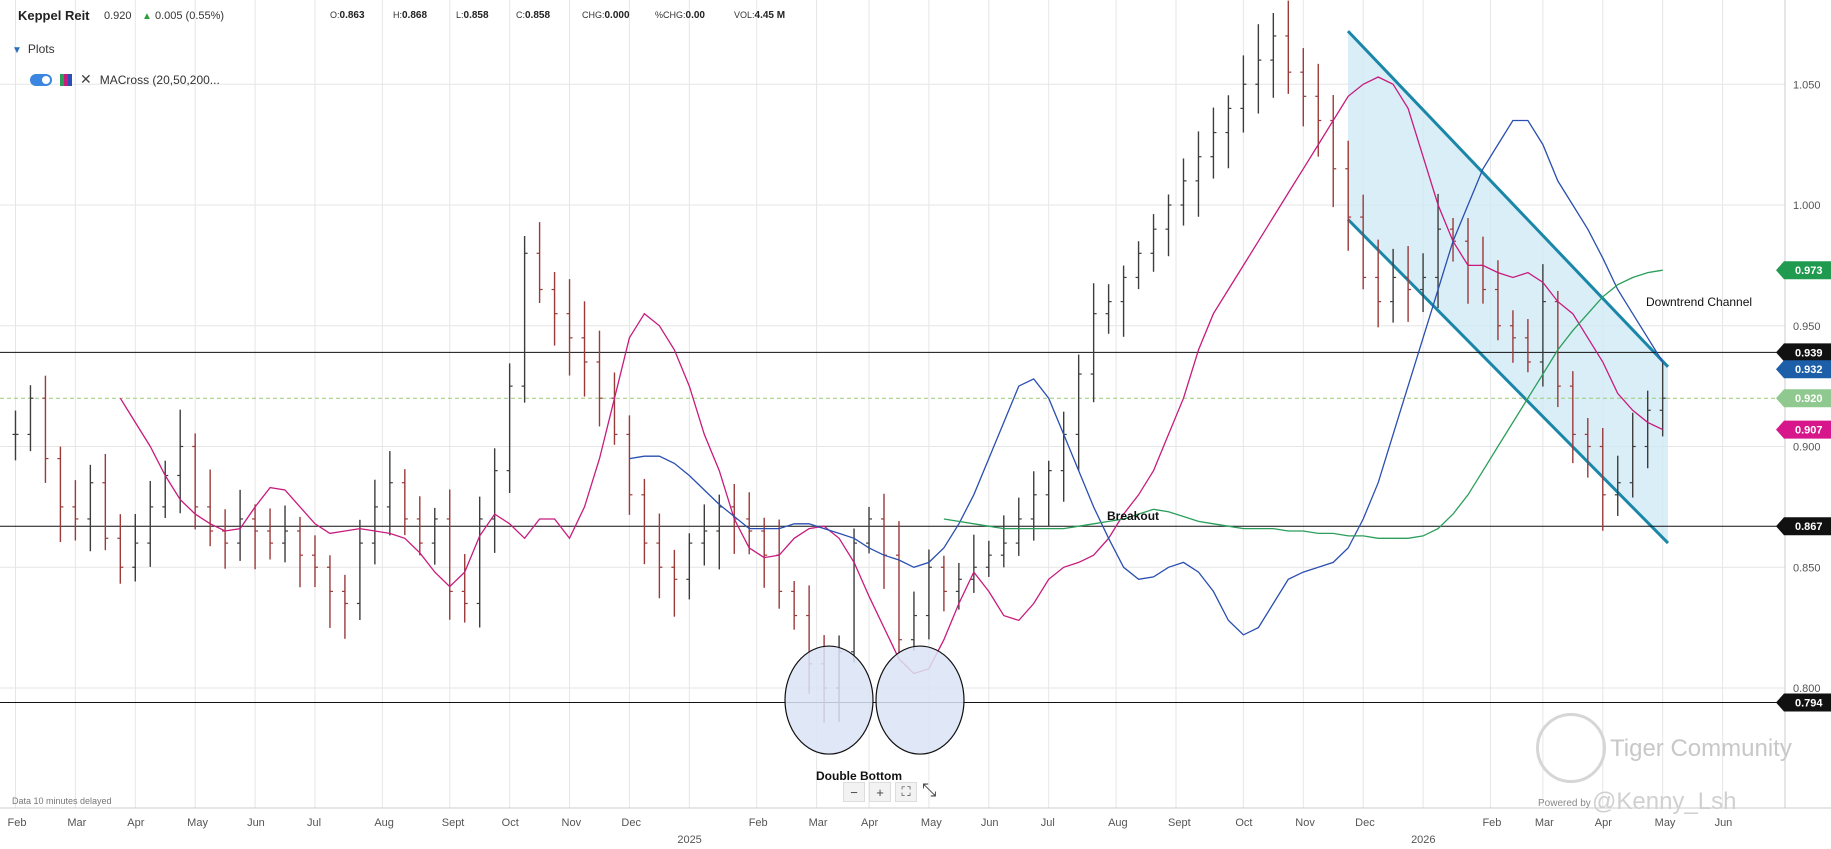  What do you see at coordinates (606, 15) in the screenshot?
I see `chg-value: CHG:0.000` at bounding box center [606, 15].